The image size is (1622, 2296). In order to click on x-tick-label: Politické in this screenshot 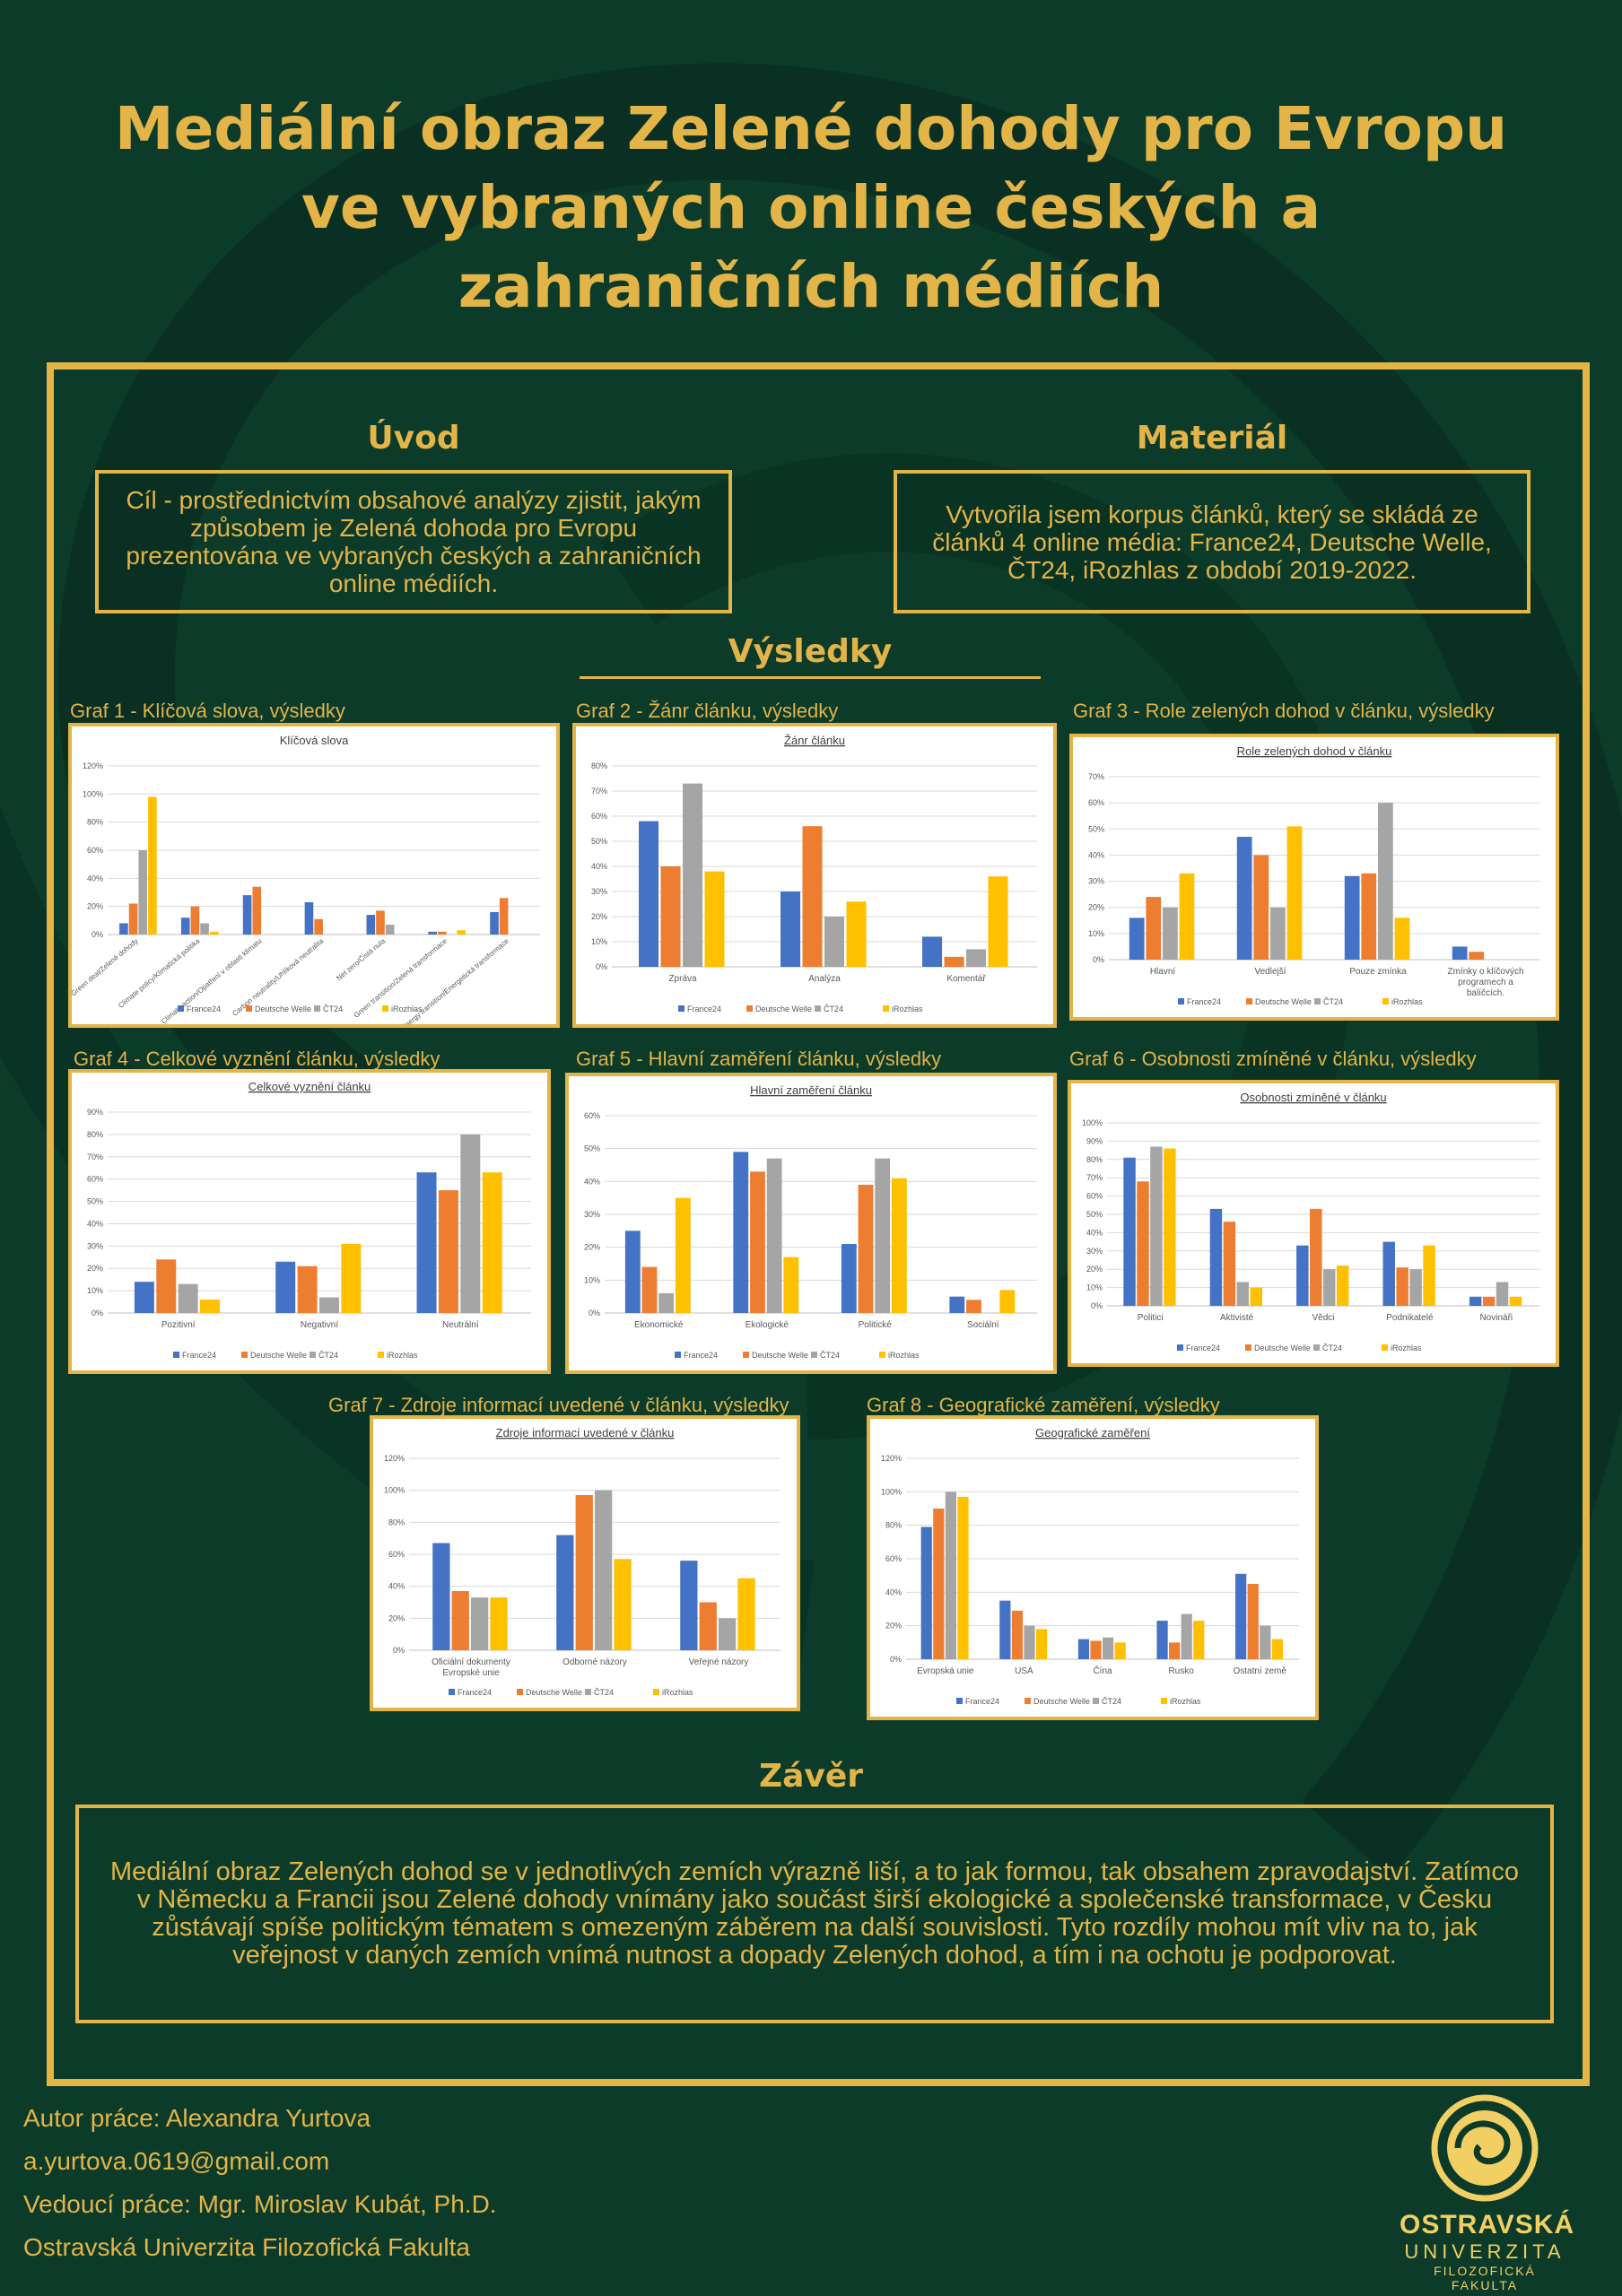, I will do `click(876, 1325)`.